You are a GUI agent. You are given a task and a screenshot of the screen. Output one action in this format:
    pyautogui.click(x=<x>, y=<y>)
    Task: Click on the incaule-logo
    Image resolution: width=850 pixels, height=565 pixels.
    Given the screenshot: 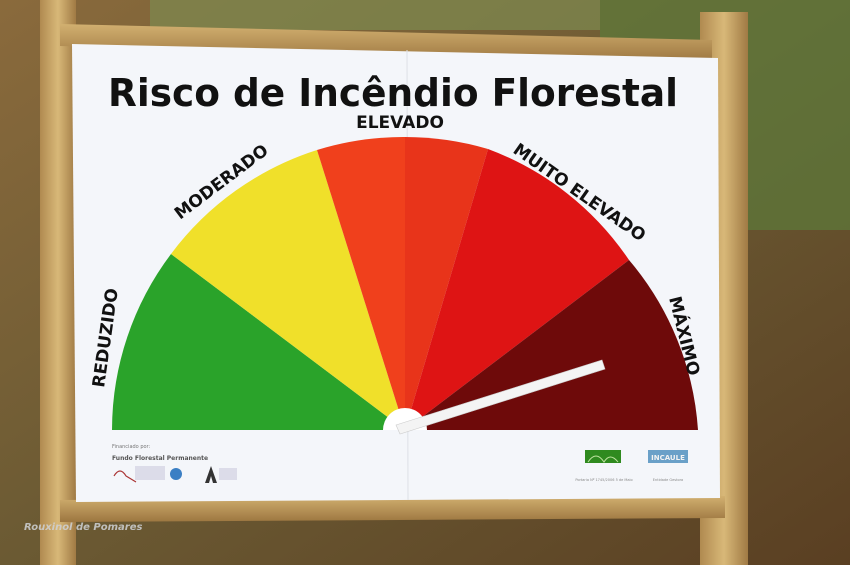 What is the action you would take?
    pyautogui.click(x=668, y=456)
    